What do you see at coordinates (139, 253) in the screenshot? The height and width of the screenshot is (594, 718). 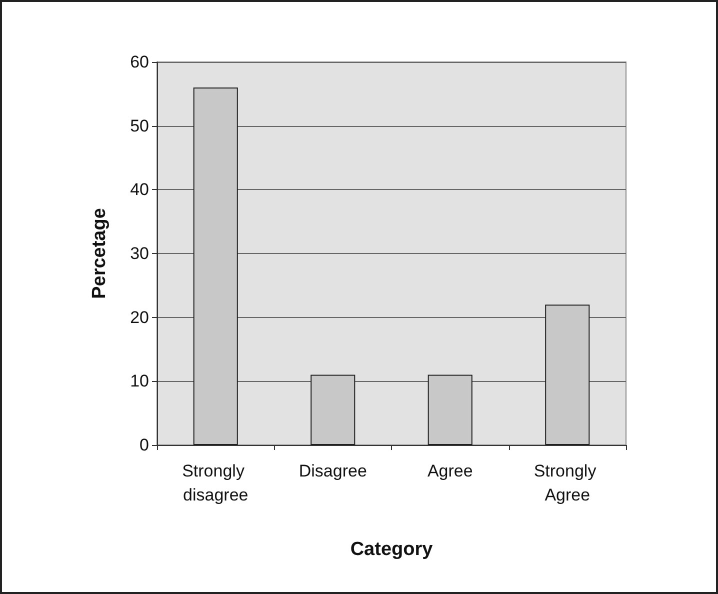 I see `y-tick-label: 30` at bounding box center [139, 253].